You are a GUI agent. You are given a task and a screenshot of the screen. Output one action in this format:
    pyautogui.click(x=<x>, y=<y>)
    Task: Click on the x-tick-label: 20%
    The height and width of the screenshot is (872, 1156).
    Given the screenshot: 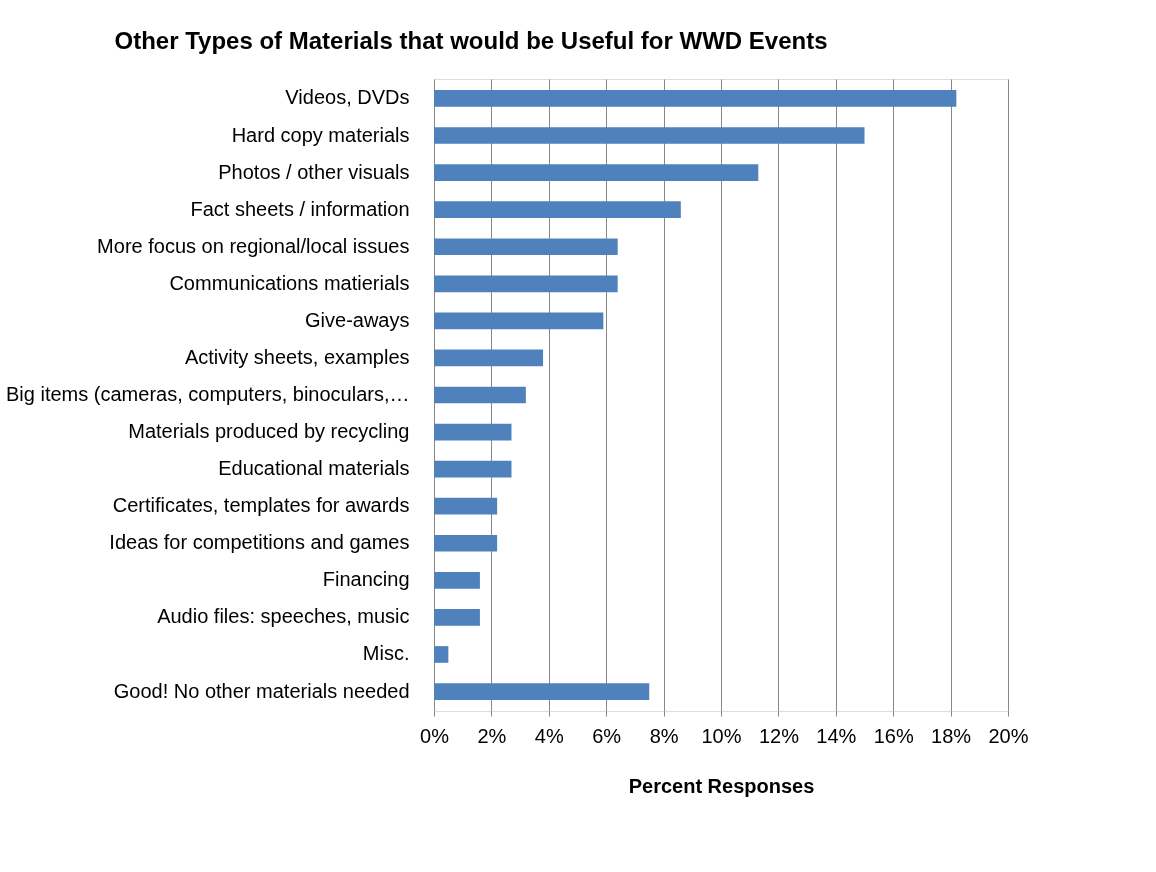 What is the action you would take?
    pyautogui.click(x=1008, y=735)
    